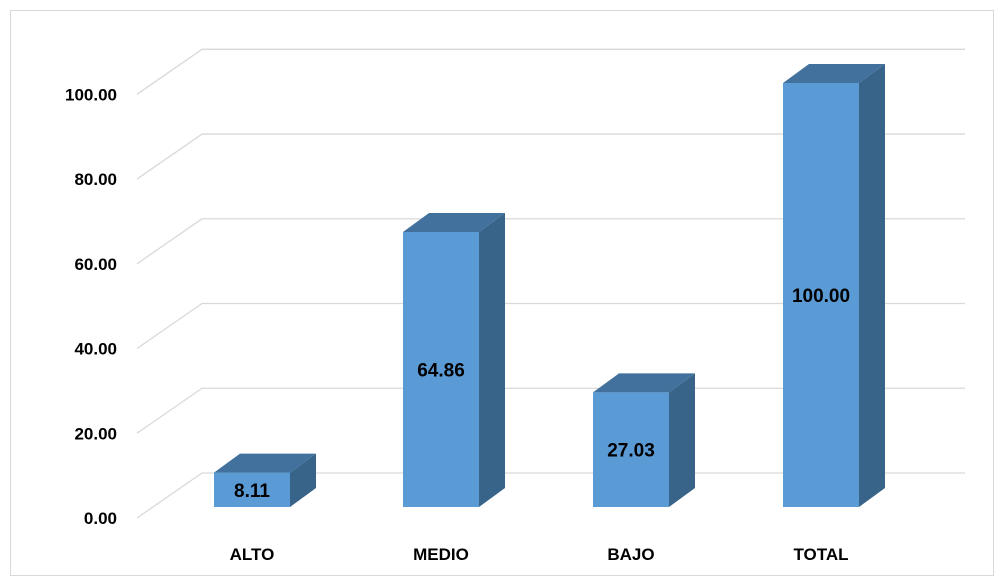  Describe the element at coordinates (95, 349) in the screenshot. I see `y-tick-label: 40.00` at that location.